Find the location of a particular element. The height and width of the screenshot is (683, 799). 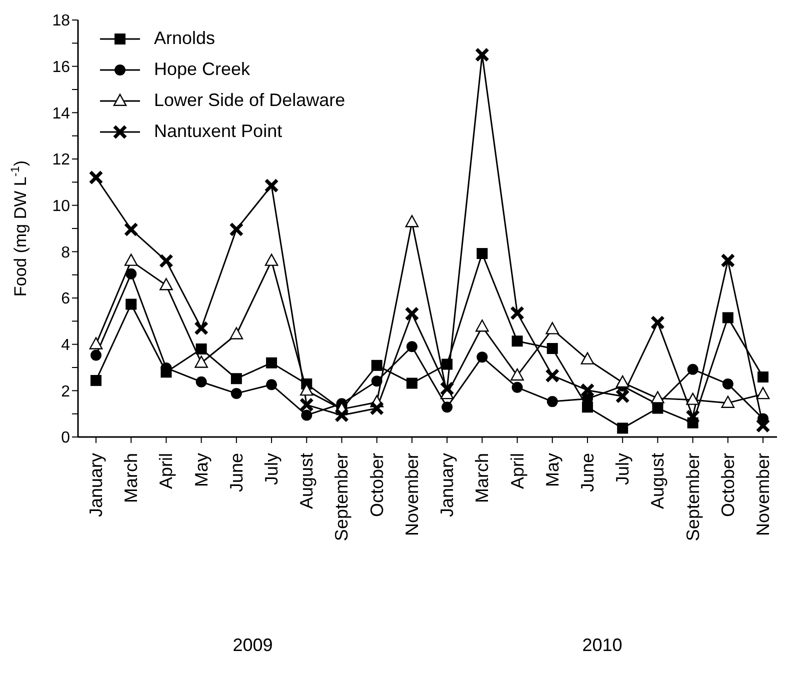

text: 2010 is located at coordinates (602, 645).